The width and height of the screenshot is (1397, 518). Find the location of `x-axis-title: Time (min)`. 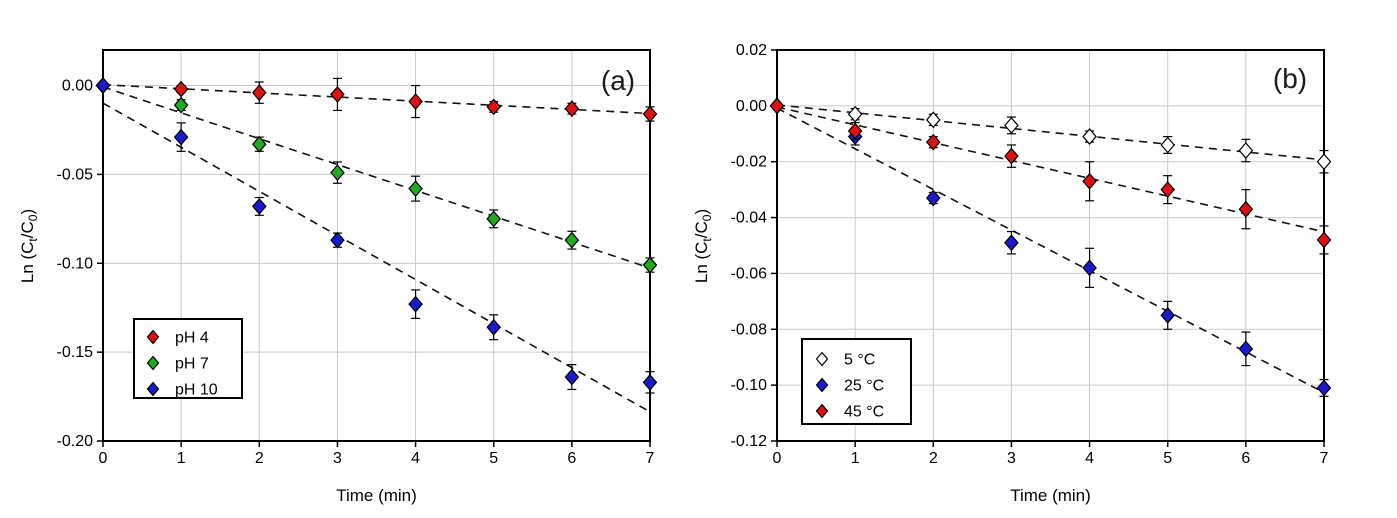

x-axis-title: Time (min) is located at coordinates (376, 495).